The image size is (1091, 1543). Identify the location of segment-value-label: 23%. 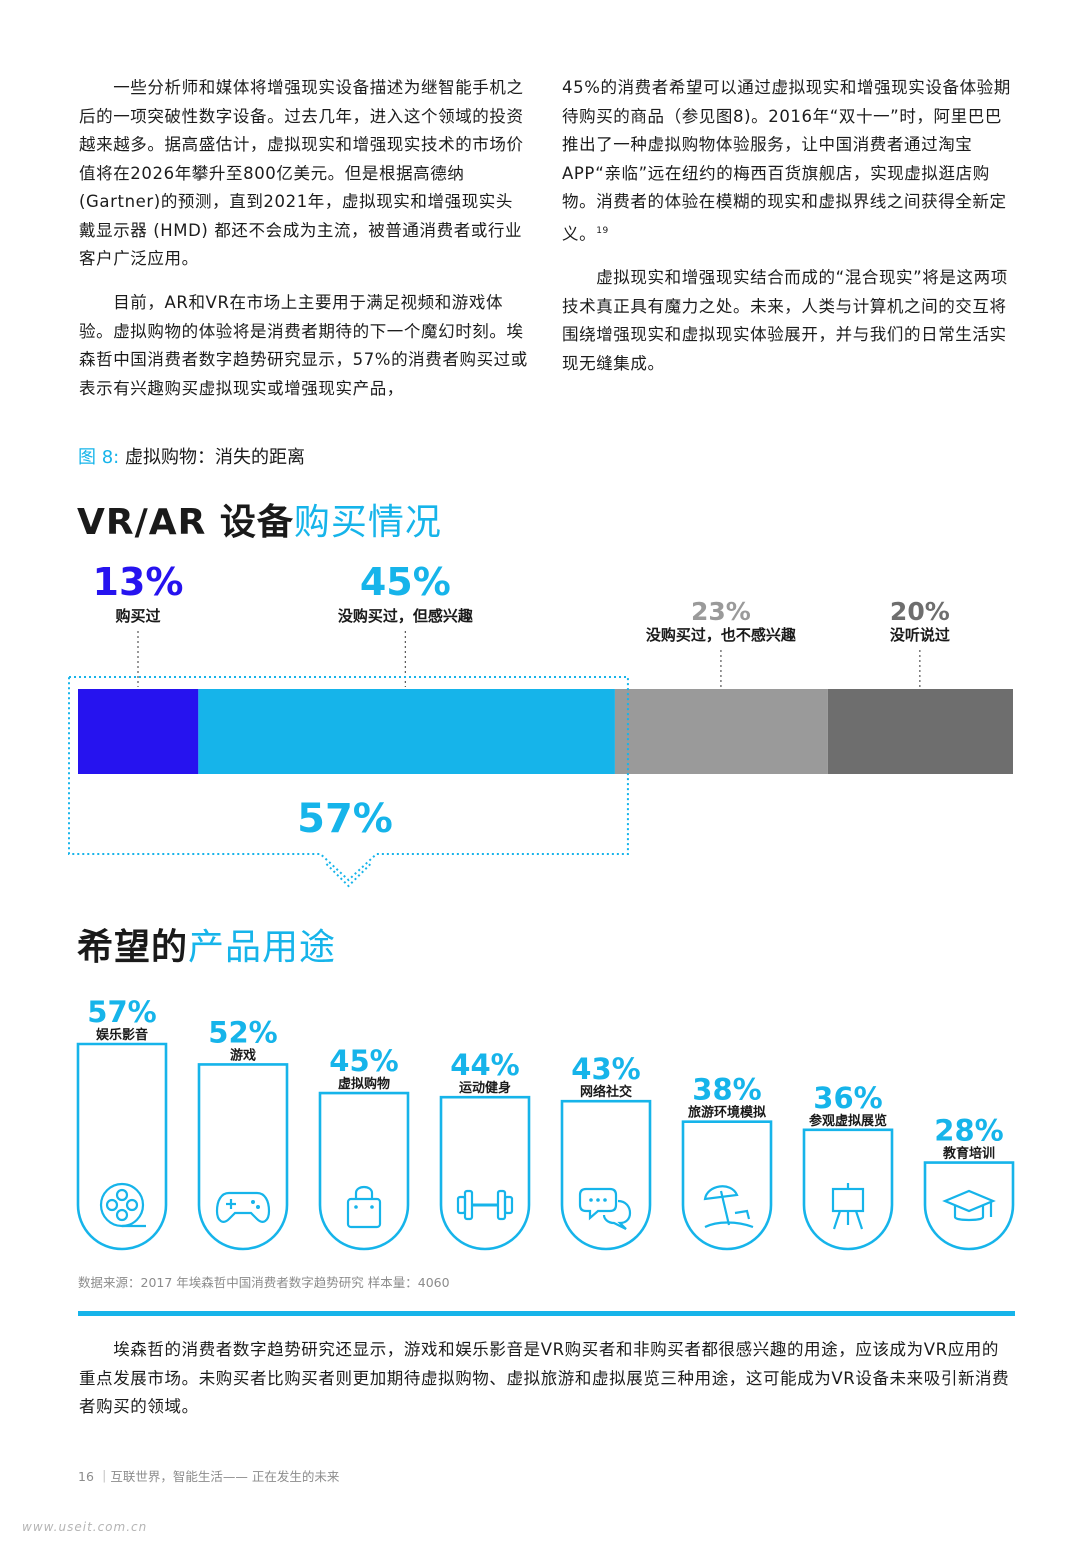
(721, 611).